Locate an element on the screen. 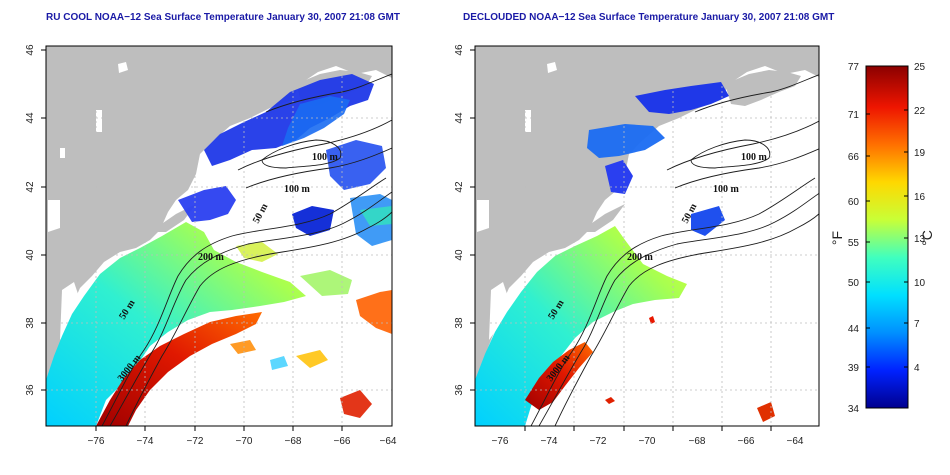 This screenshot has height=475, width=950. colorbar-celsius-ticks is located at coordinates (906, 216).